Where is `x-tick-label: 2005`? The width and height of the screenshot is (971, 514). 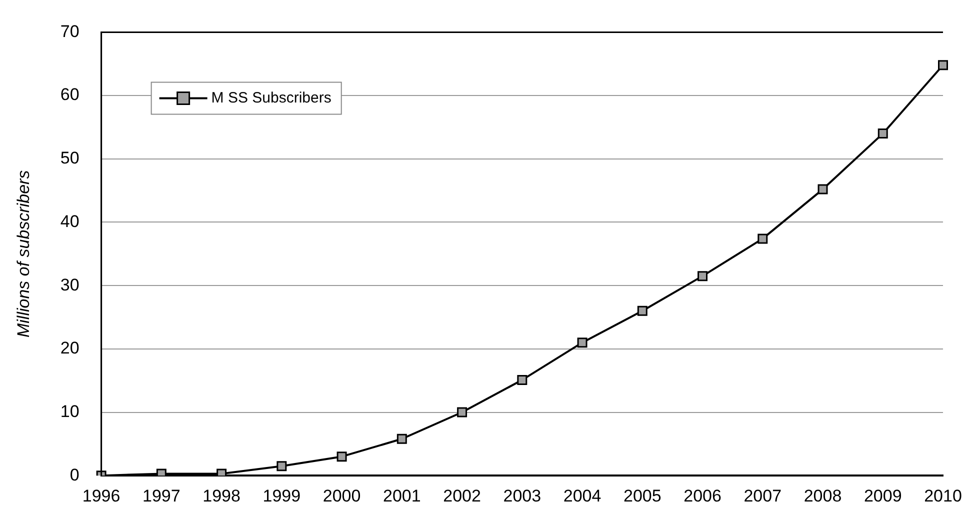 x-tick-label: 2005 is located at coordinates (642, 496).